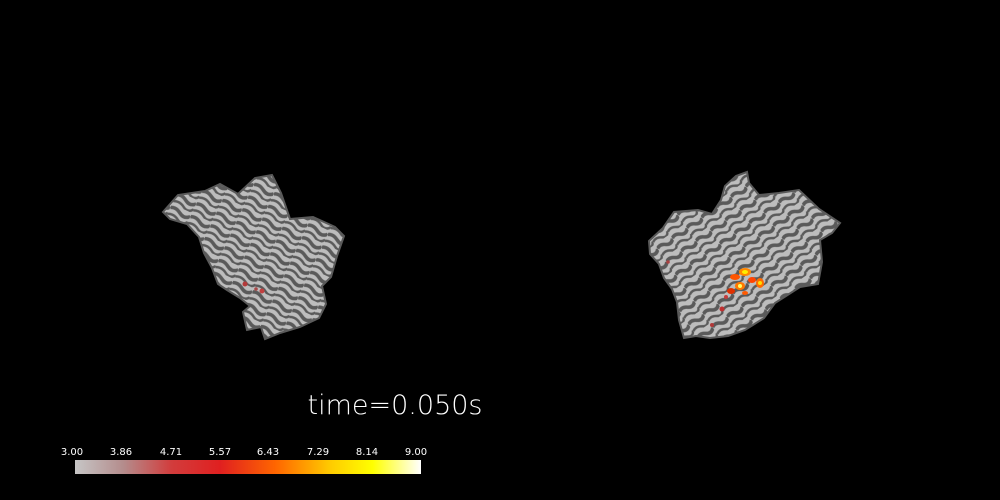 This screenshot has width=1000, height=500. What do you see at coordinates (121, 452) in the screenshot?
I see `colorbar-tick: 3.86` at bounding box center [121, 452].